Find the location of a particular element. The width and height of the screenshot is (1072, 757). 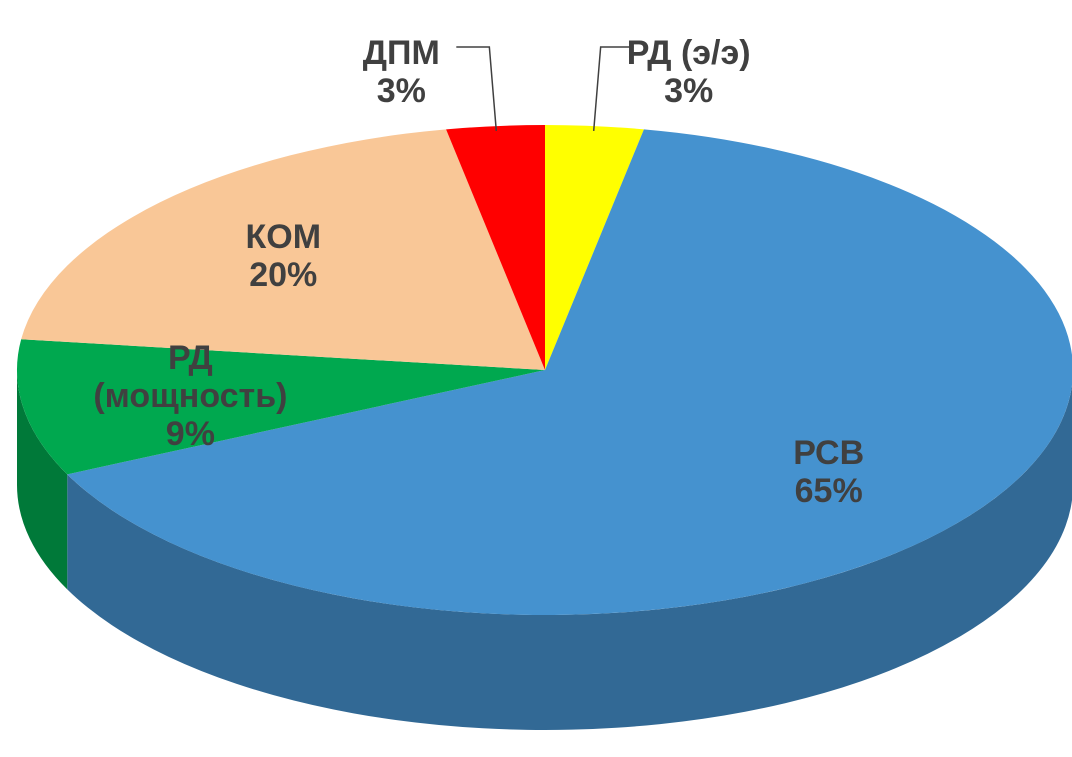

data-label: КОМ 20% is located at coordinates (284, 256).